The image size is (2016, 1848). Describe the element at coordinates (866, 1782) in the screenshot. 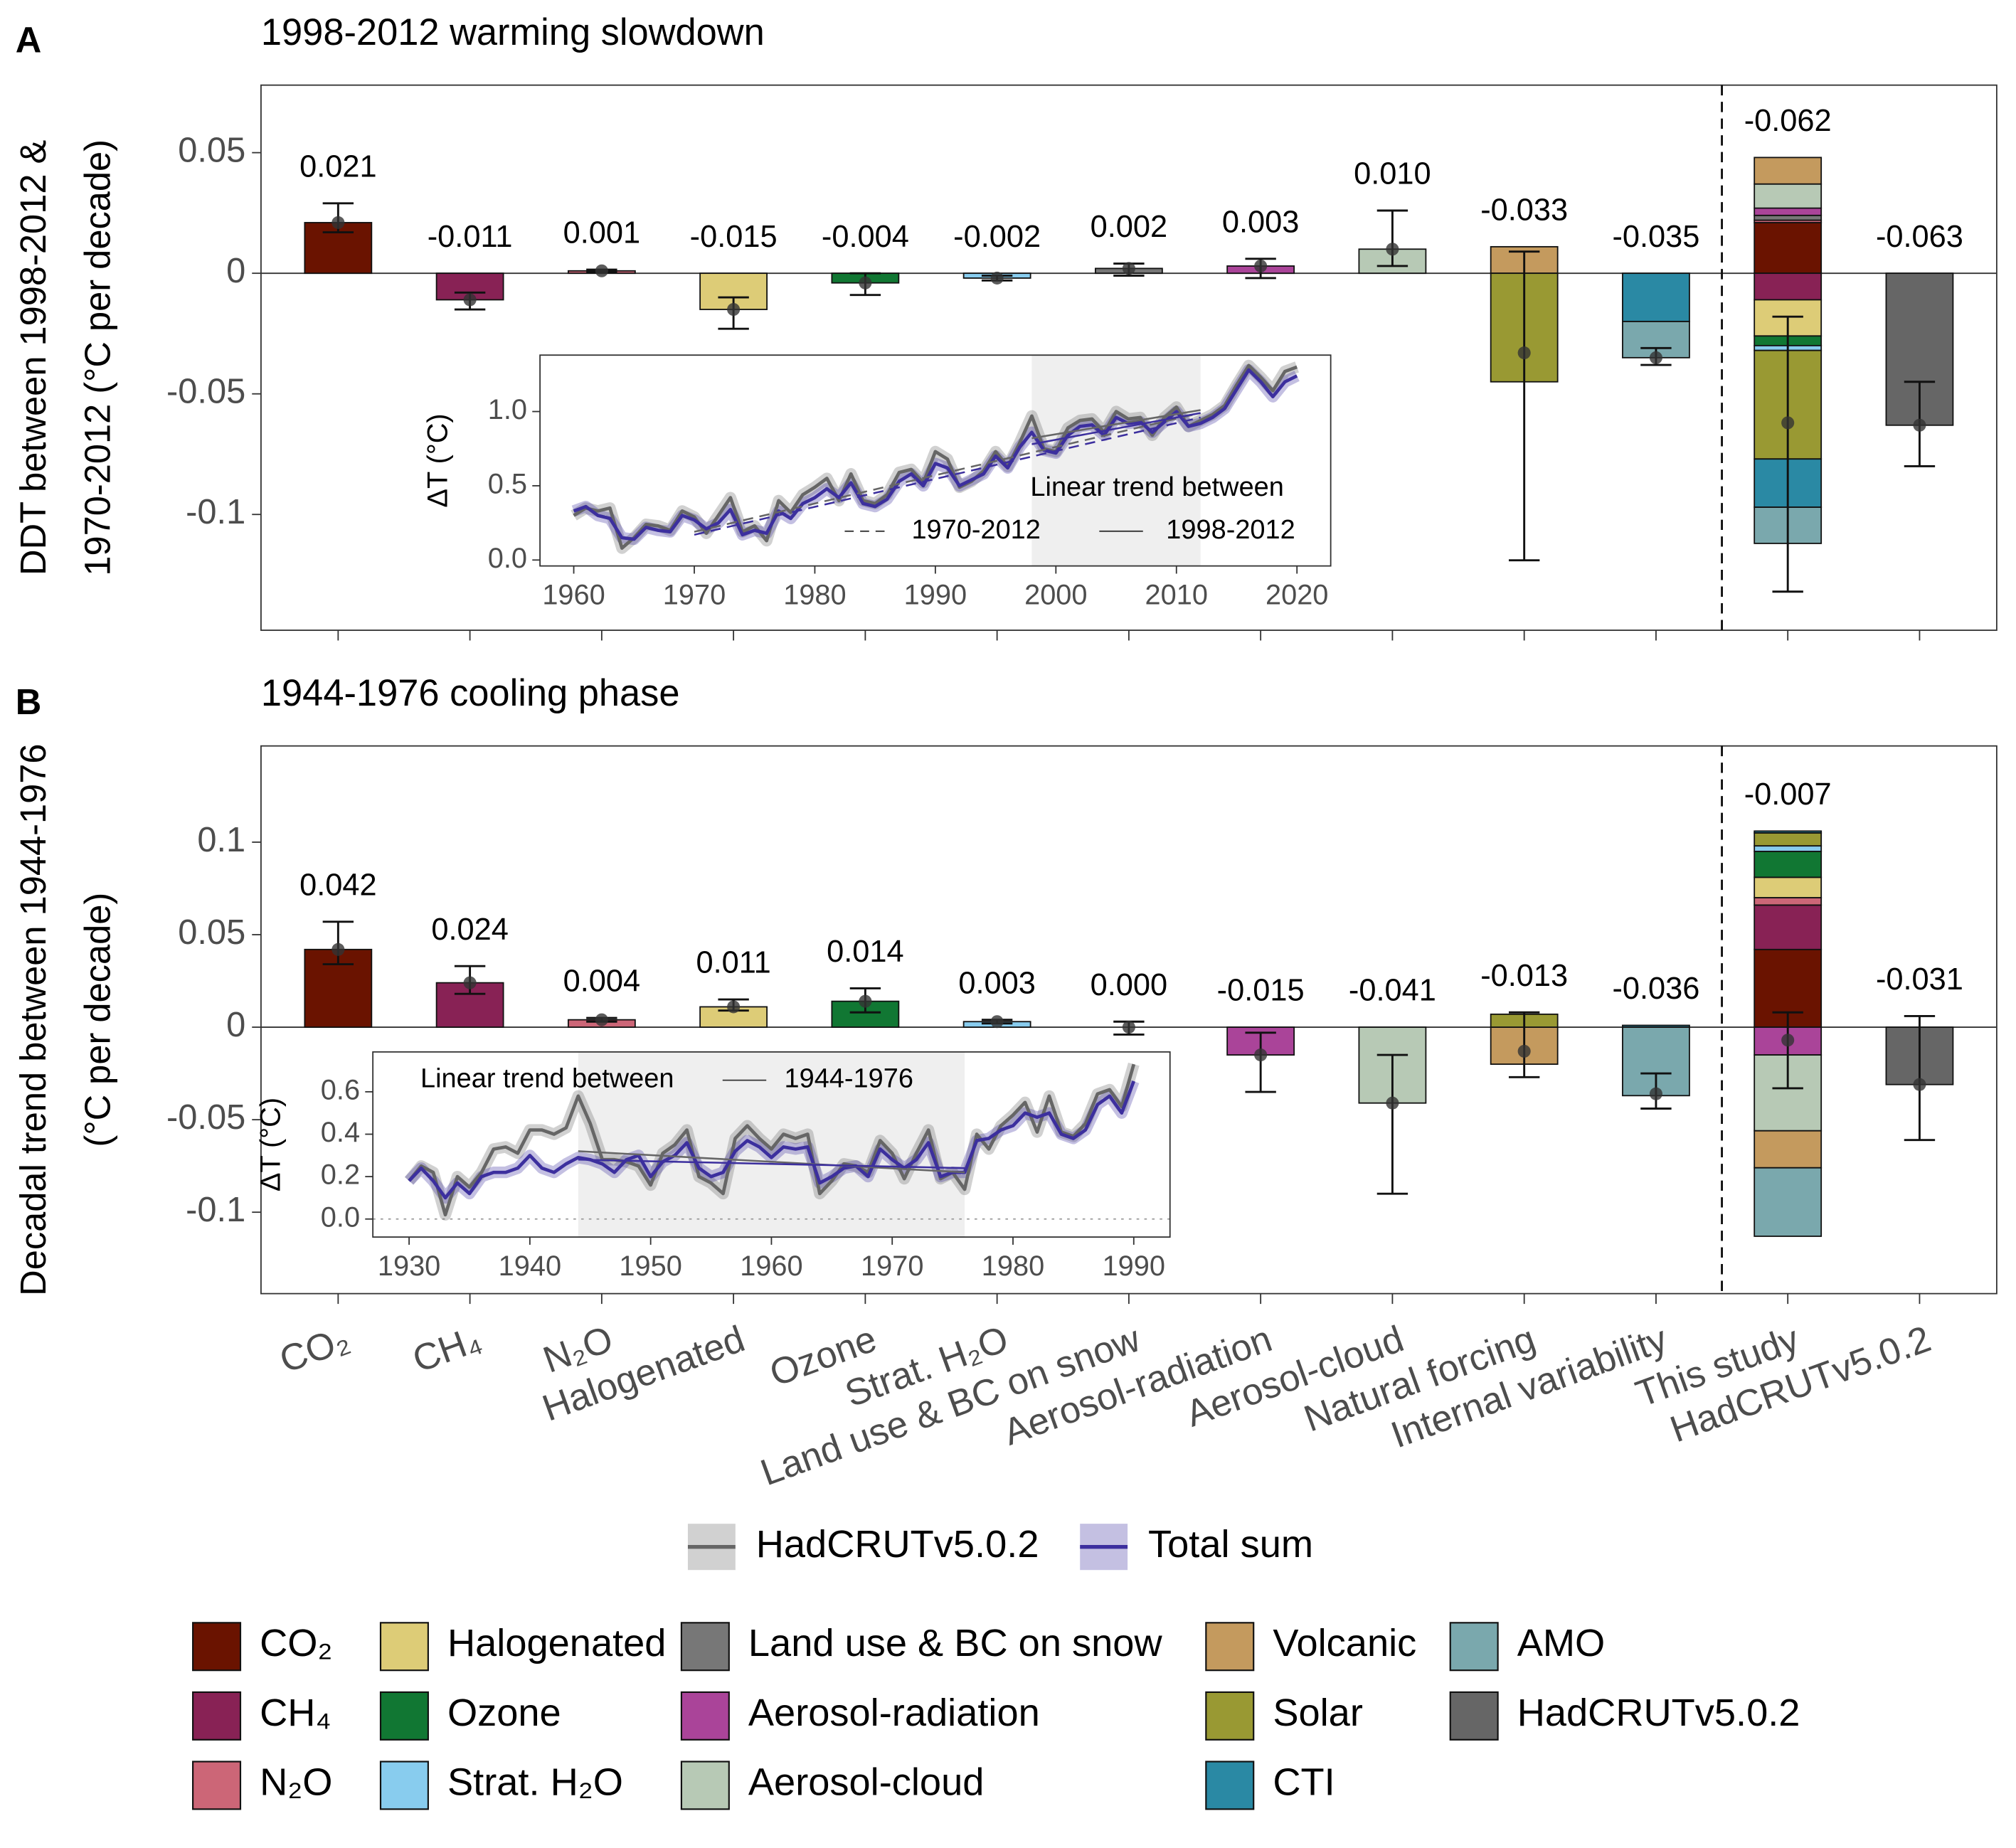

I see `legend-label: Aerosol-cloud` at that location.